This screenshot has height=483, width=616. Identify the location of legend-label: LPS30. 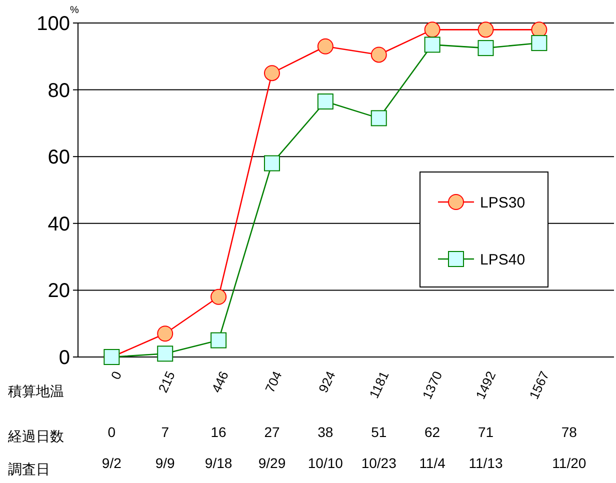
(503, 203).